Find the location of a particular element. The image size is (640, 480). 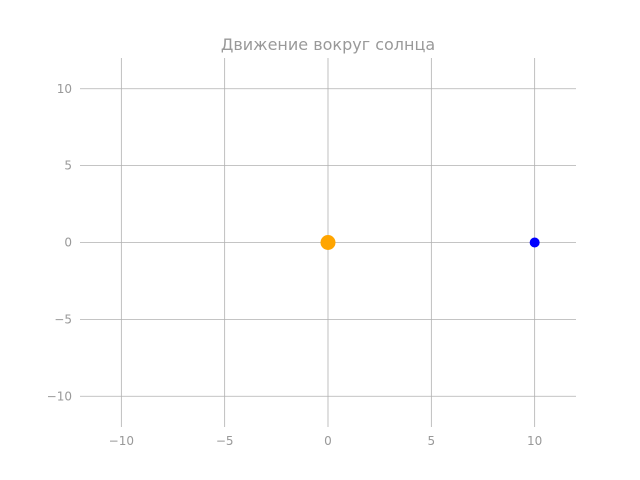

y-tick-label: 10 is located at coordinates (64, 89).